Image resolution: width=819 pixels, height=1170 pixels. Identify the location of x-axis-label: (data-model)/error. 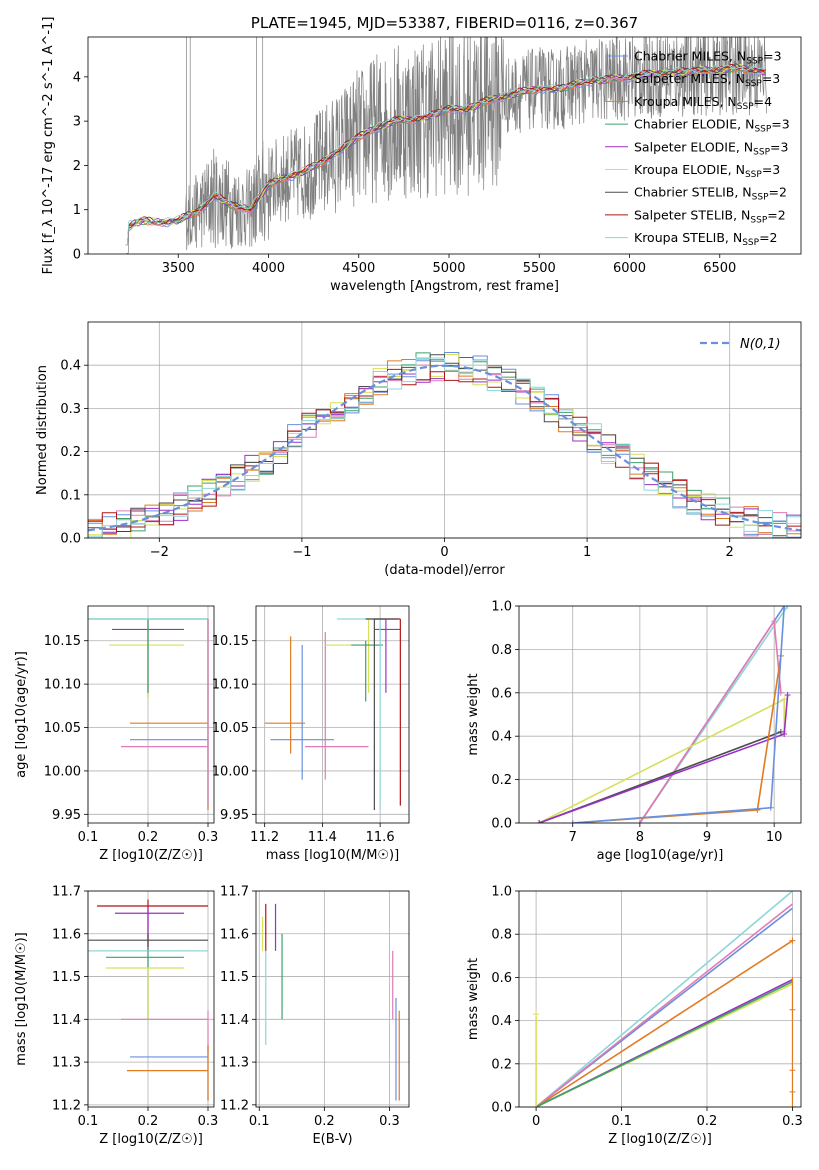
(444, 570).